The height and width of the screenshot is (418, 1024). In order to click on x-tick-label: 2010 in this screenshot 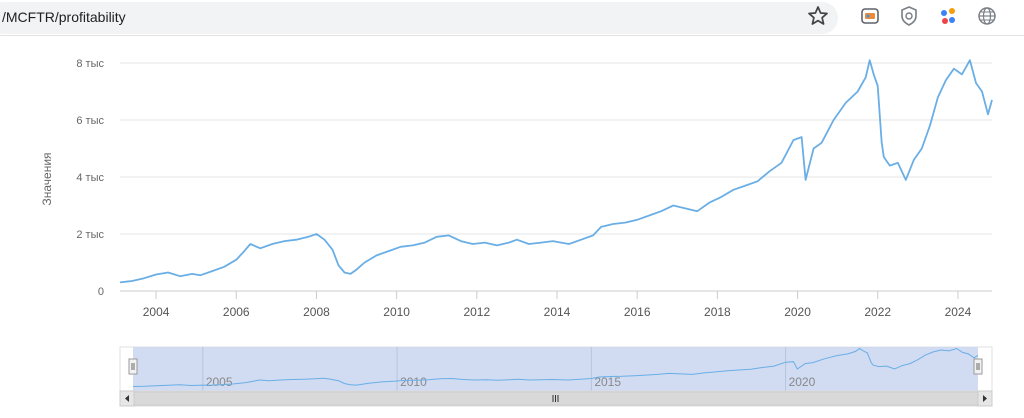, I will do `click(396, 312)`.